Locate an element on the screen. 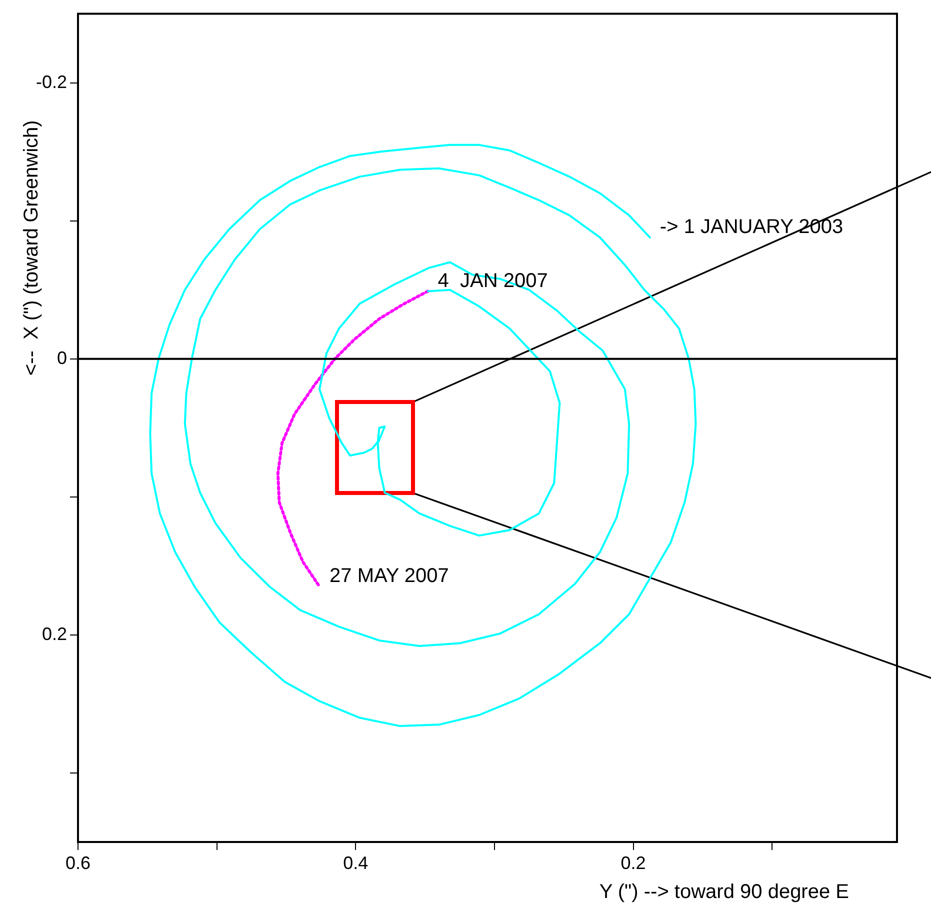  x-tick-label: 0.4 is located at coordinates (355, 862).